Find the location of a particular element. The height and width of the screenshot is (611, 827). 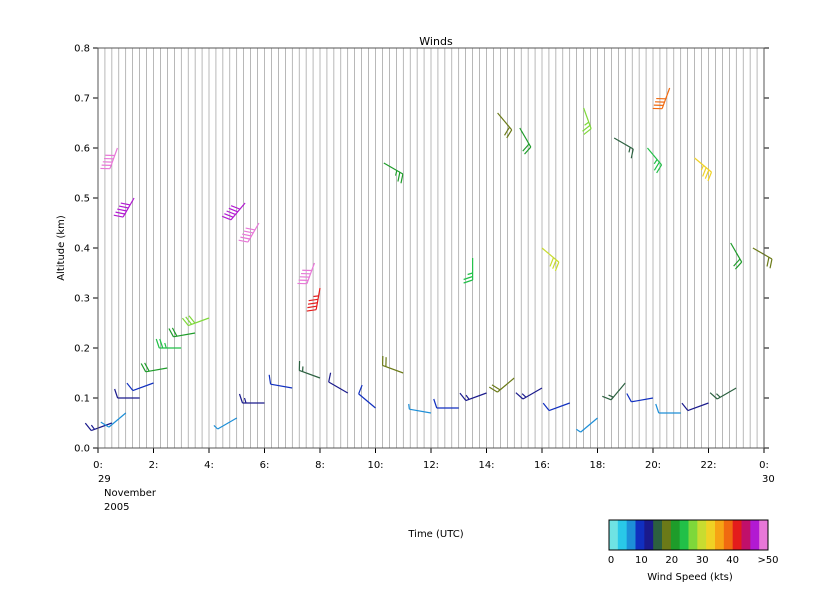

chart-title: Winds is located at coordinates (436, 41).